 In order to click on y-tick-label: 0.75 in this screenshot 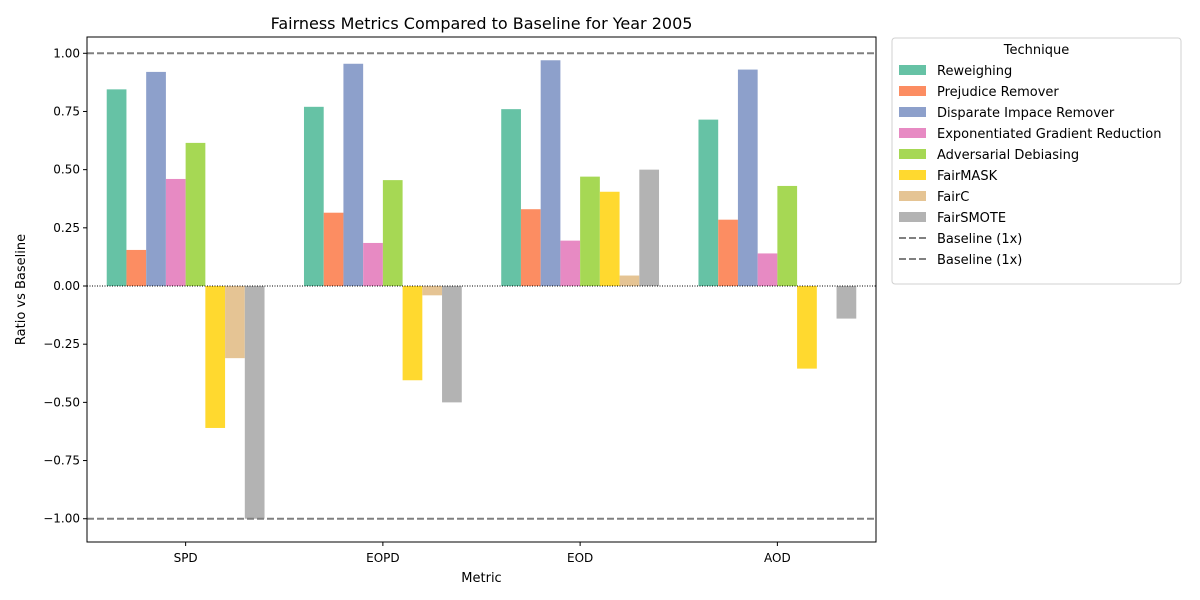, I will do `click(66, 111)`.